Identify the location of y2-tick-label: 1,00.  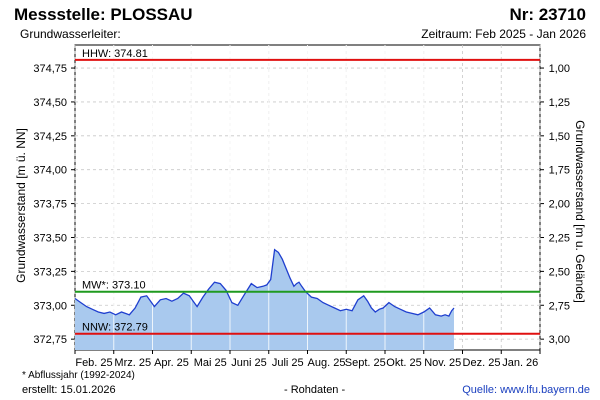
(559, 69).